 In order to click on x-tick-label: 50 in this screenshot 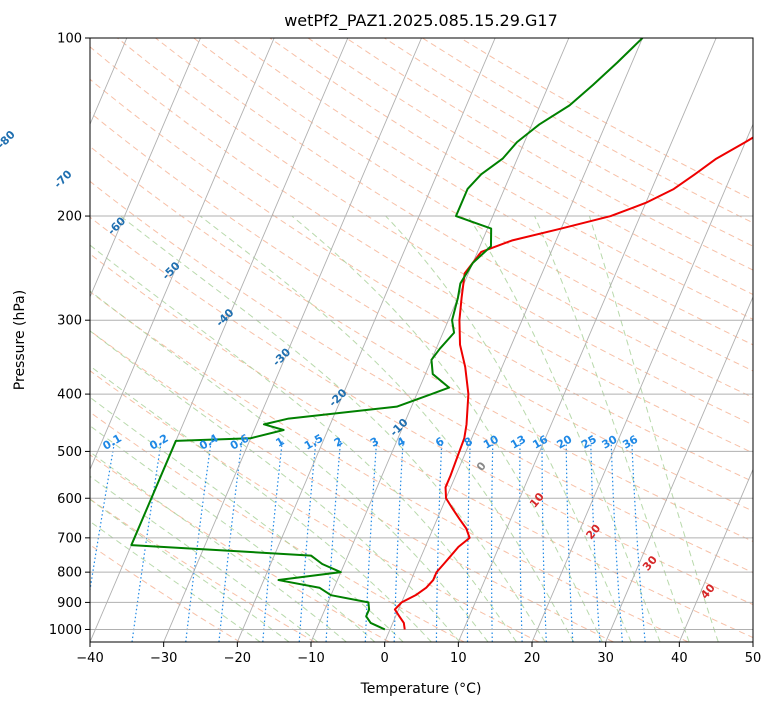, I will do `click(753, 658)`.